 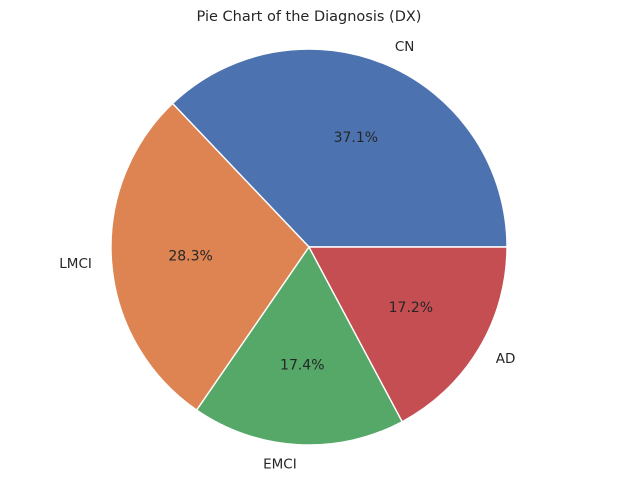 What do you see at coordinates (299, 345) in the screenshot?
I see `pie-slice-emci` at bounding box center [299, 345].